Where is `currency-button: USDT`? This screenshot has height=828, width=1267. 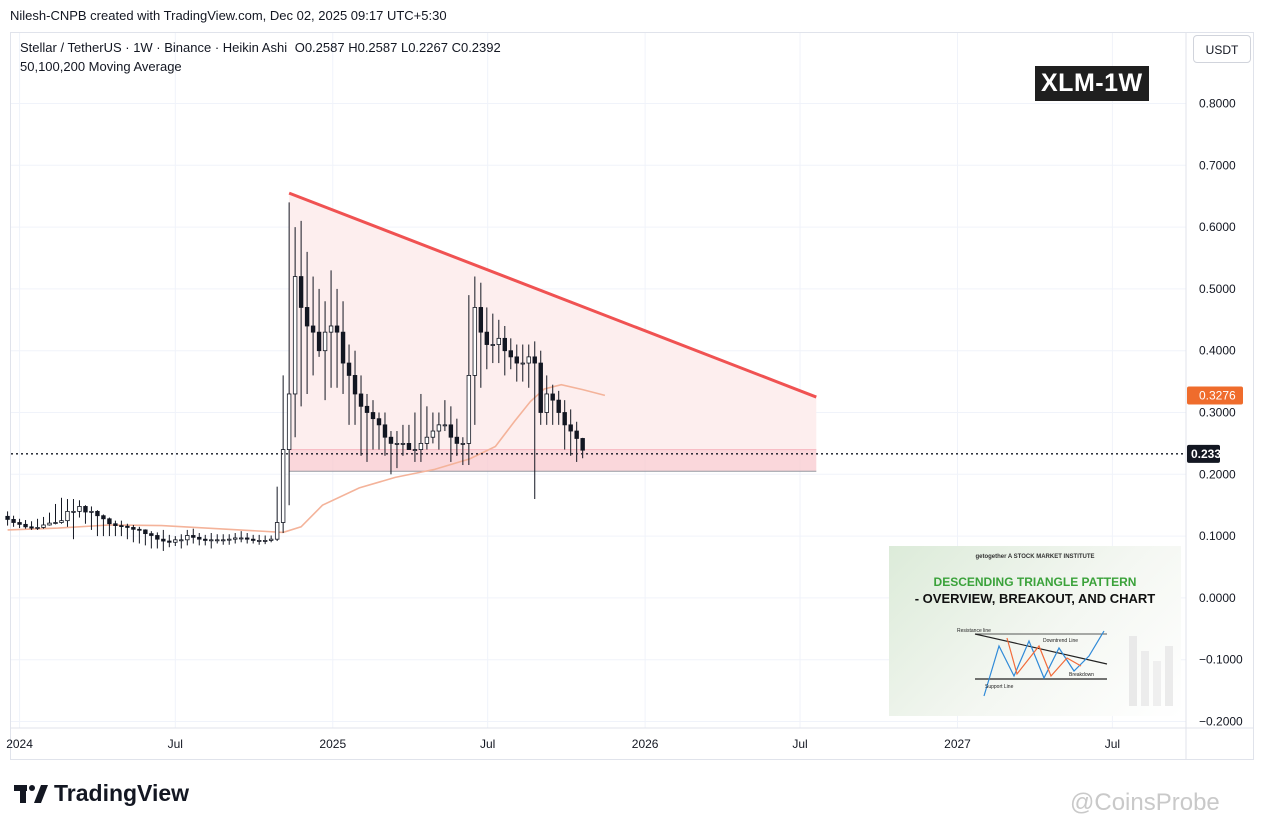
currency-button: USDT is located at coordinates (1222, 49).